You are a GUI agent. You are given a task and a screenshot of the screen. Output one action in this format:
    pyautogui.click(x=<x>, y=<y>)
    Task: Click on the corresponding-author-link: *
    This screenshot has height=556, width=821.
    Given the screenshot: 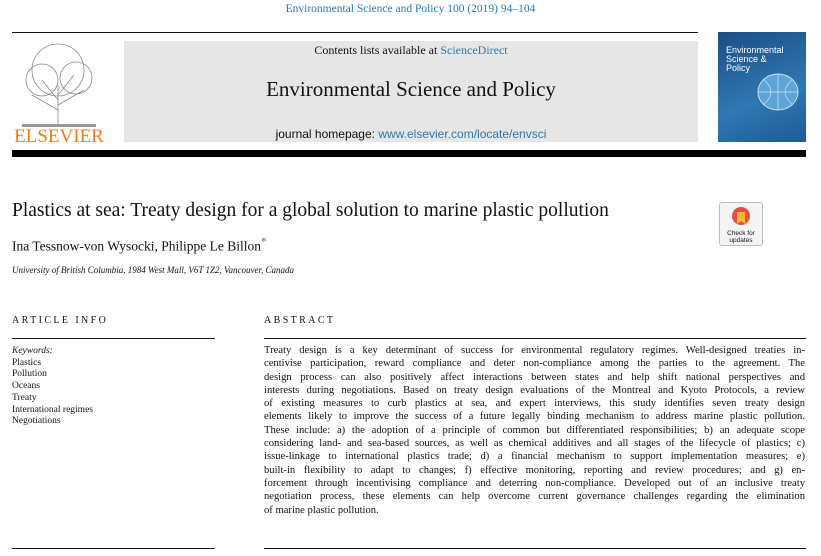 What is the action you would take?
    pyautogui.click(x=263, y=242)
    